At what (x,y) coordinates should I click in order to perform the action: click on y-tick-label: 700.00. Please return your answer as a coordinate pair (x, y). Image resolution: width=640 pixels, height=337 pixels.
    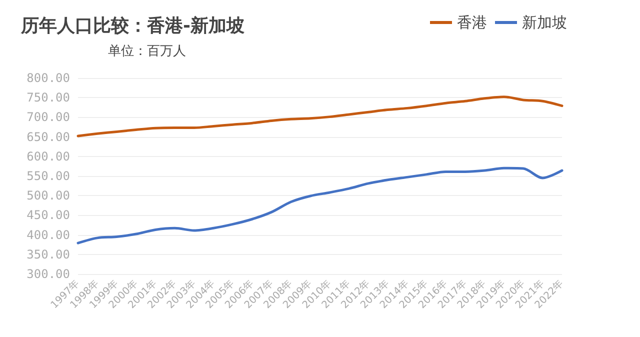
    Looking at the image, I should click on (48, 117).